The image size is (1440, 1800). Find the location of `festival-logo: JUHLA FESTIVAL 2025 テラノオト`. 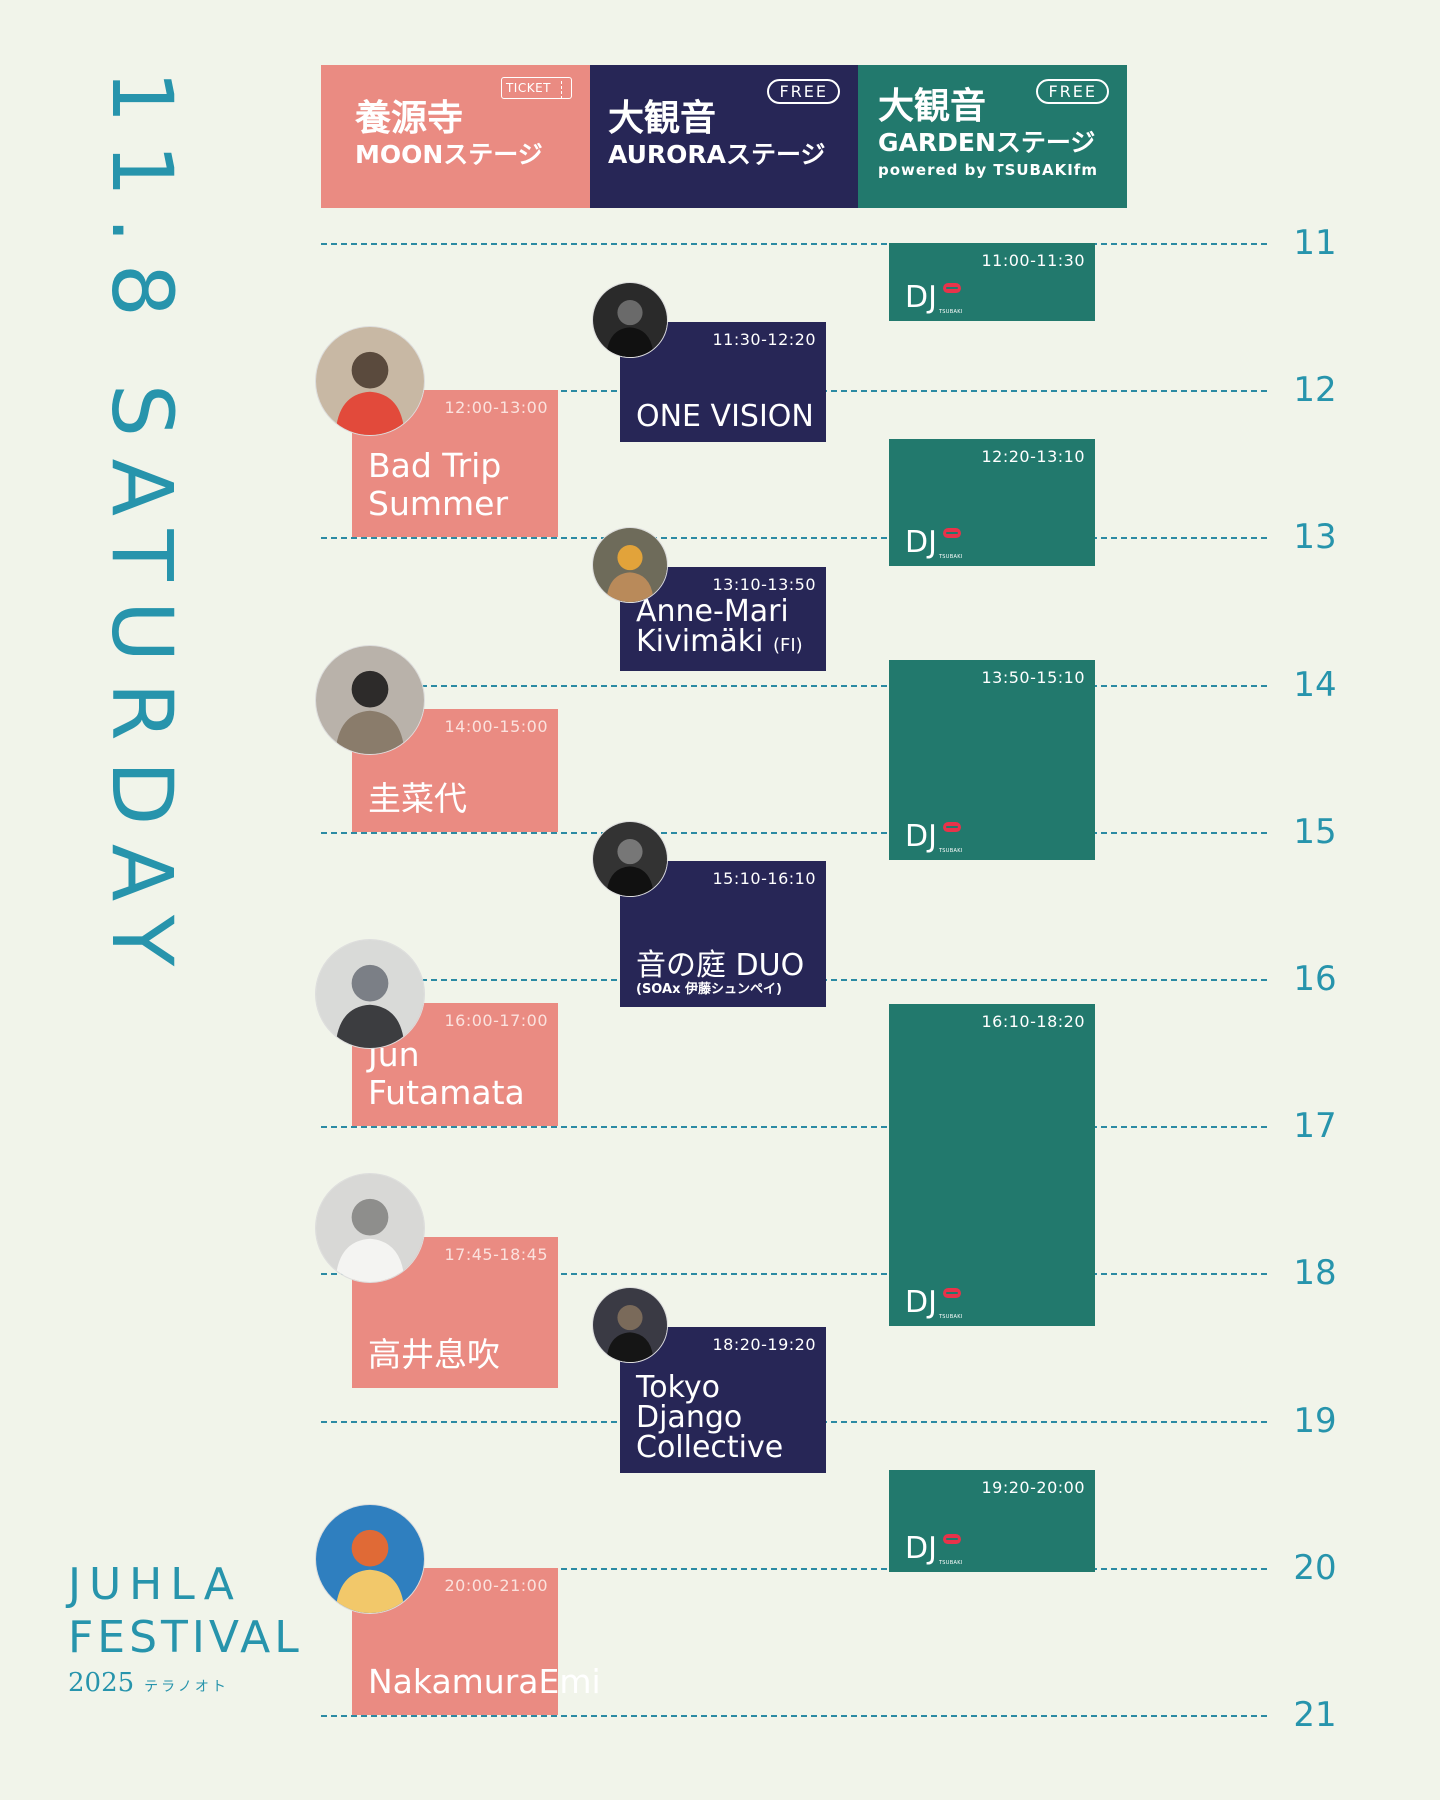

festival-logo: JUHLA FESTIVAL 2025 テラノオト is located at coordinates (185, 1631).